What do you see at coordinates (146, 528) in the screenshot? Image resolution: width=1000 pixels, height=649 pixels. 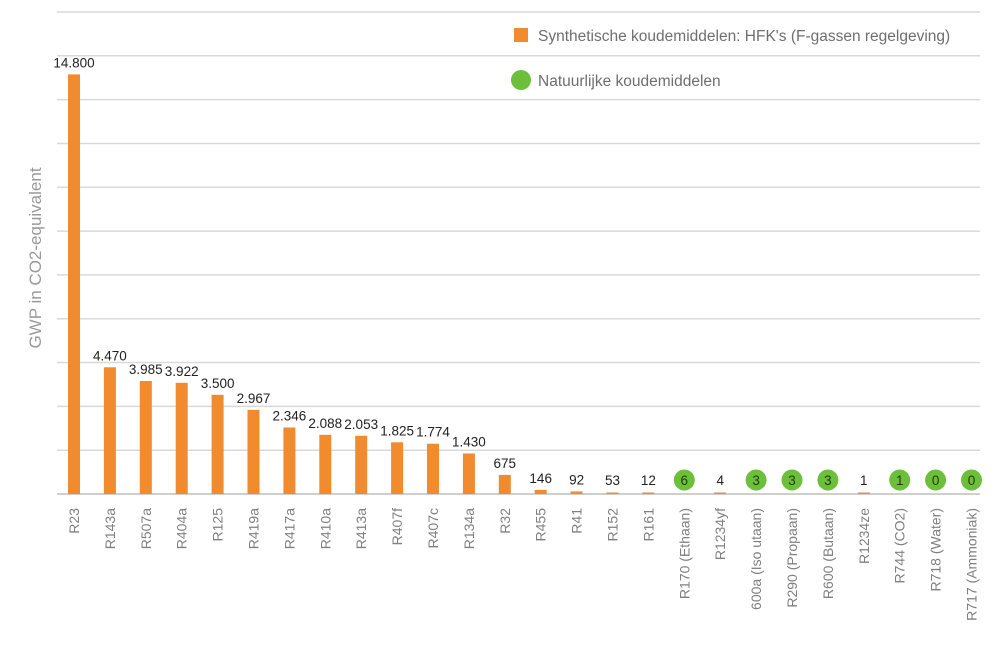 I see `x-tick-label-2: R507a` at bounding box center [146, 528].